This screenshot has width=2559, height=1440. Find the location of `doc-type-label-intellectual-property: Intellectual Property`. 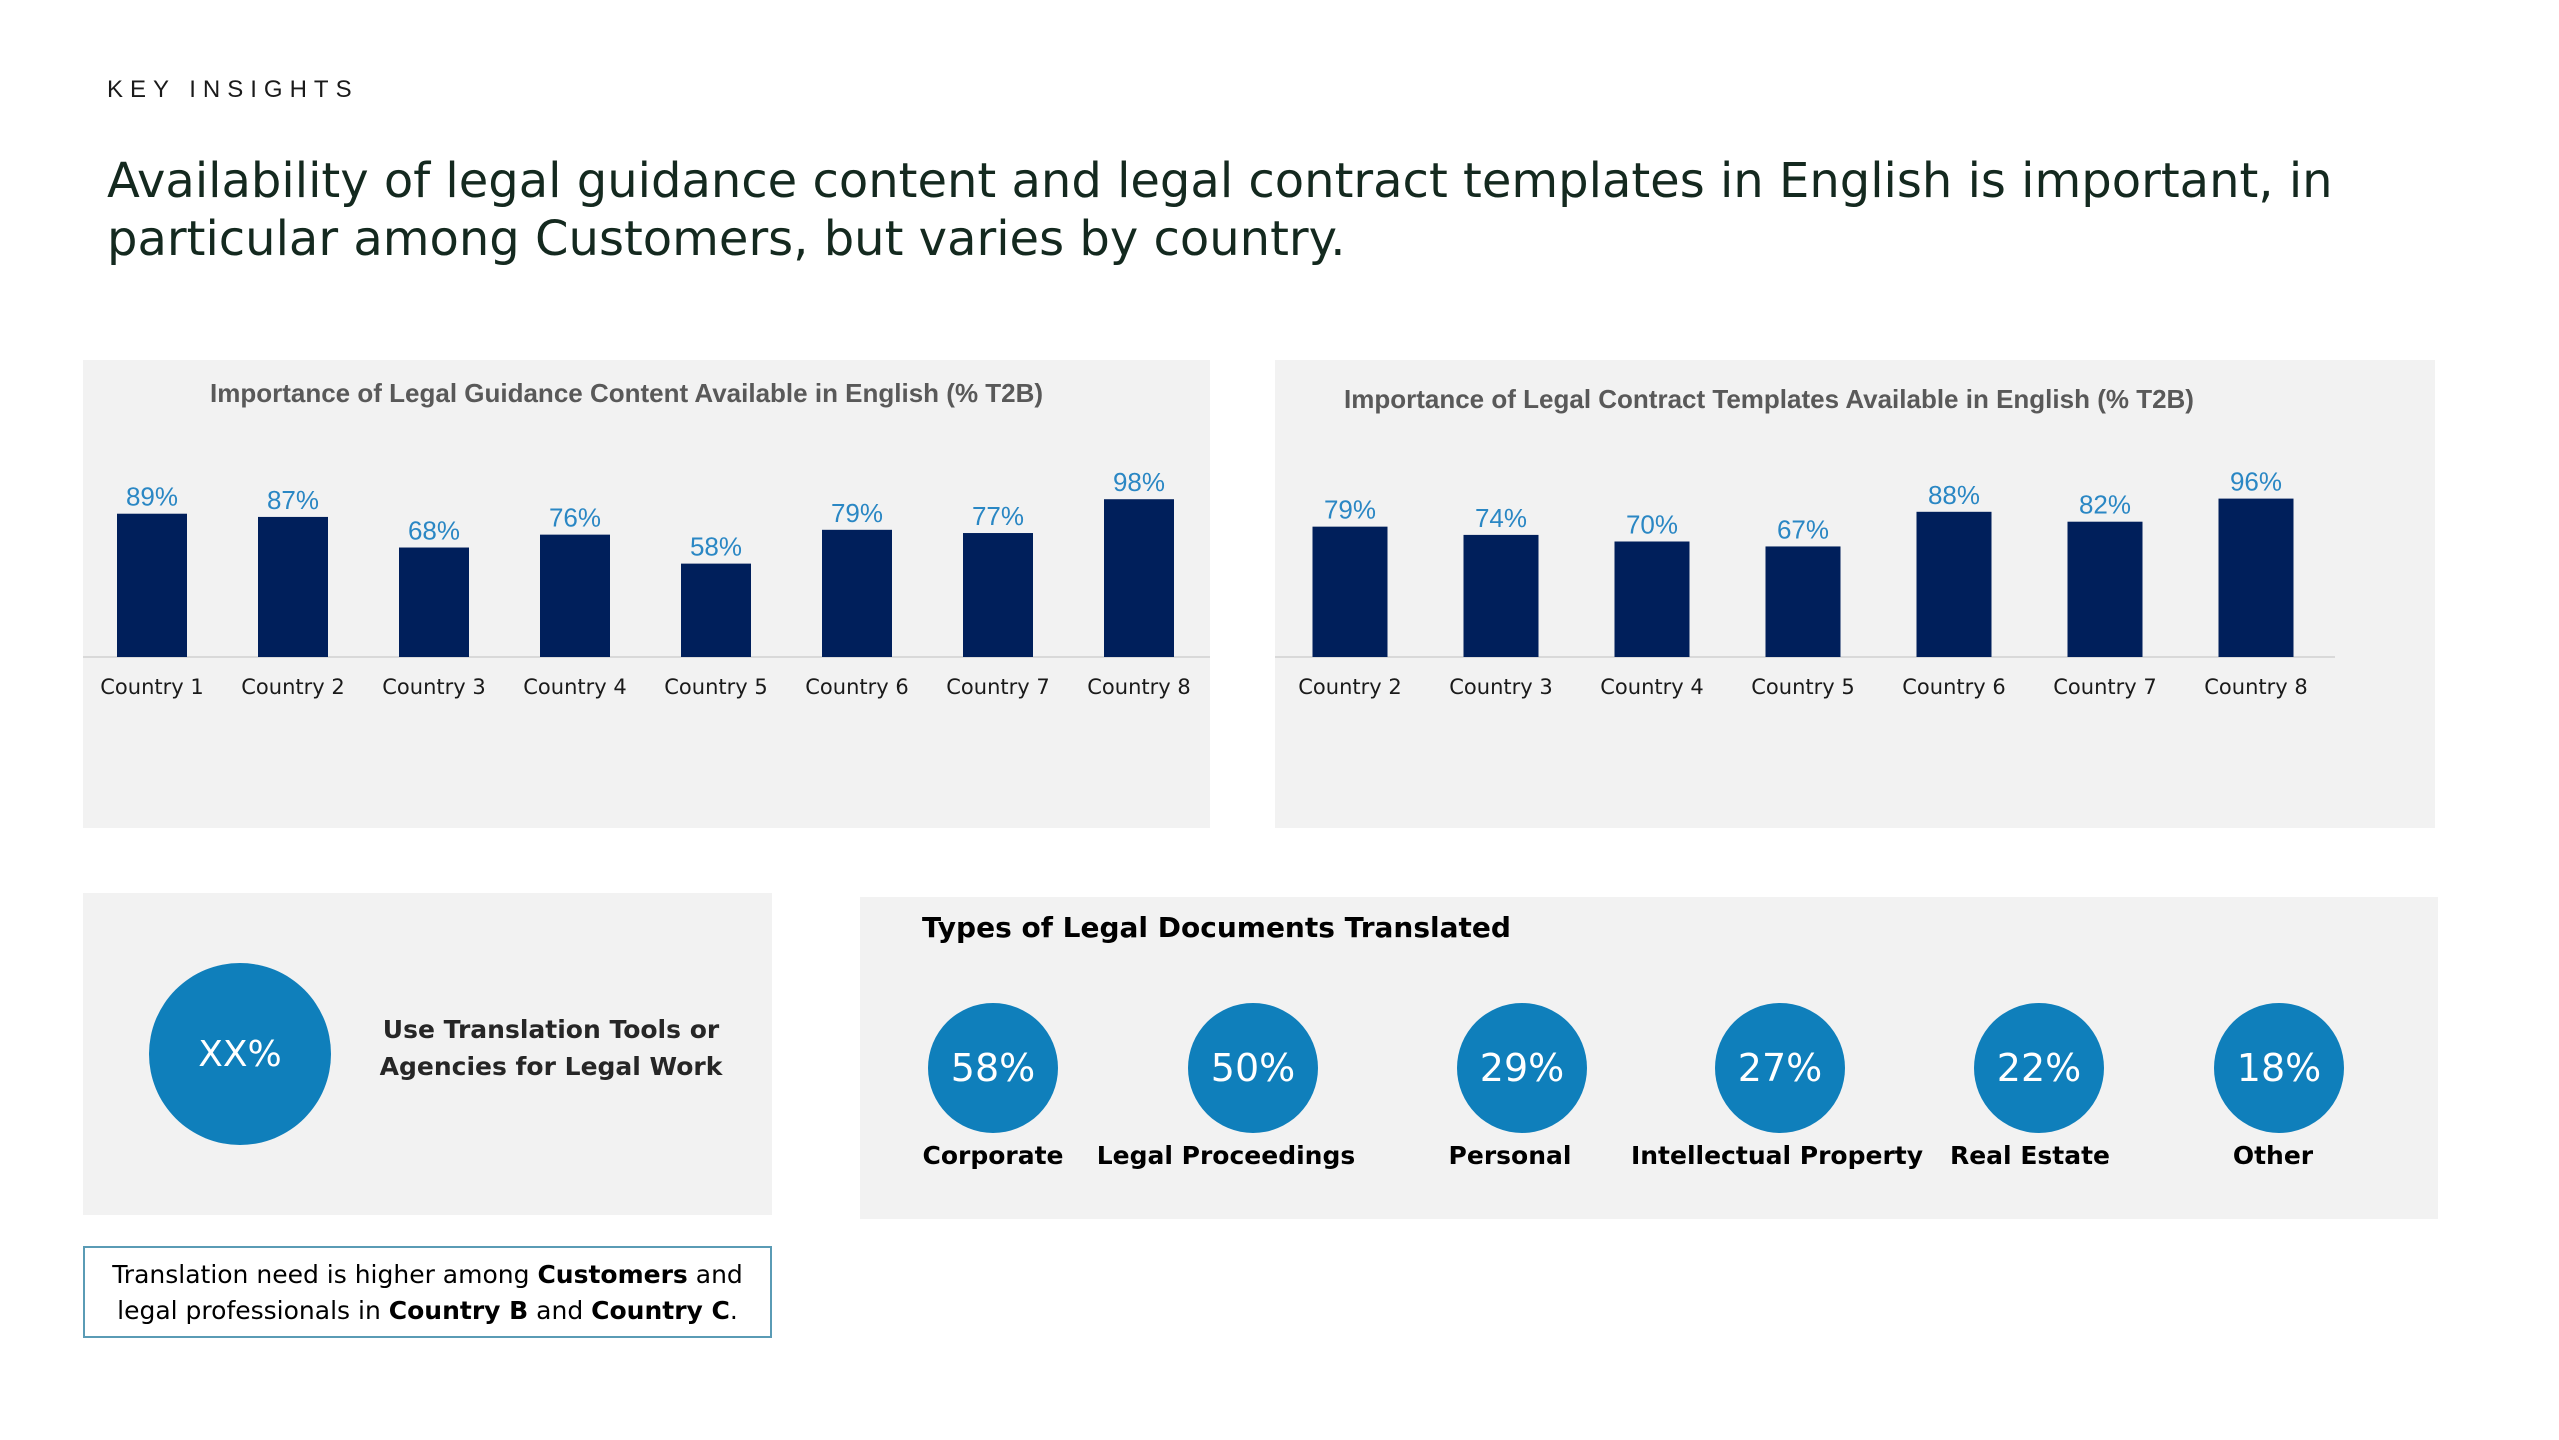

doc-type-label-intellectual-property: Intellectual Property is located at coordinates (1777, 1155).